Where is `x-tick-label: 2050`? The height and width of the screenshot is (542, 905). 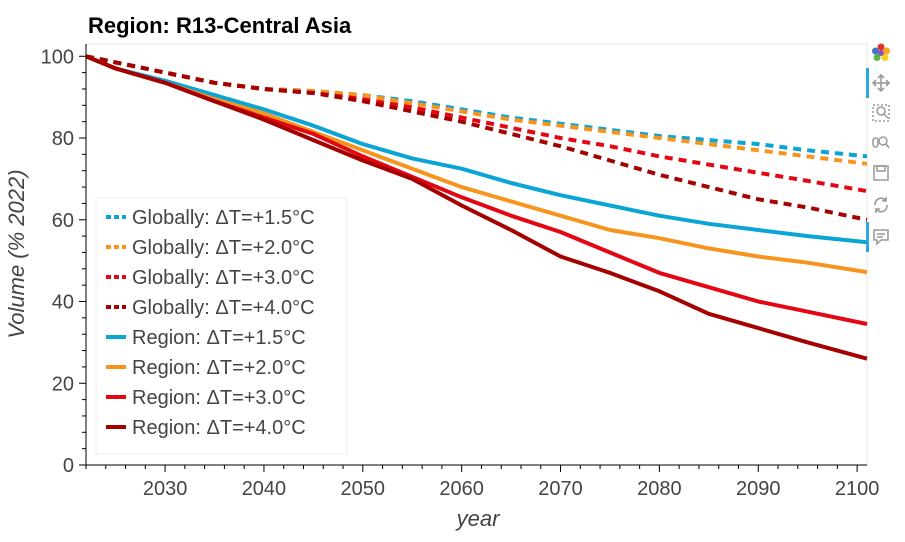
x-tick-label: 2050 is located at coordinates (363, 489).